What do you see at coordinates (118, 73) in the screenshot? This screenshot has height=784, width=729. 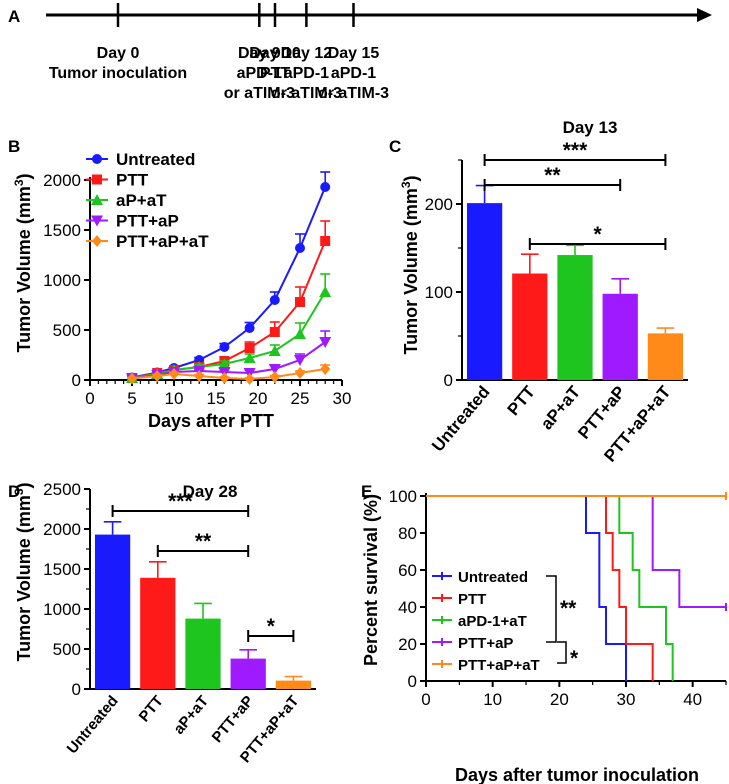 I see `timeline-event-label: Tumor inoculation` at bounding box center [118, 73].